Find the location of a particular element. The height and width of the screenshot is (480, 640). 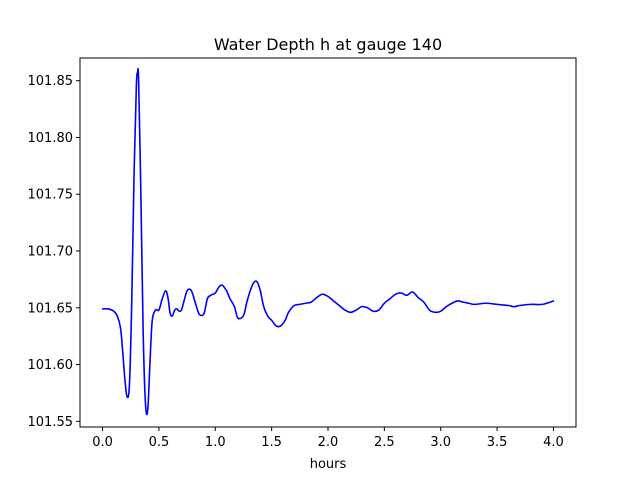

x-axis-ticks: 0.0 0.5 1.0 1.5 2.0 2.5 3.0 3.5 4.0 is located at coordinates (328, 438).